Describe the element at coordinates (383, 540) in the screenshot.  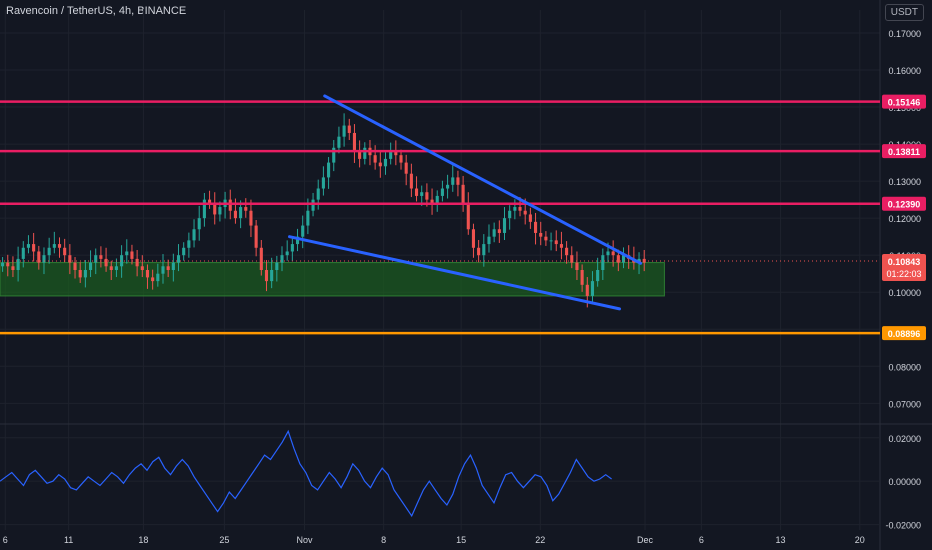
I see `x-tick-label: 8` at that location.